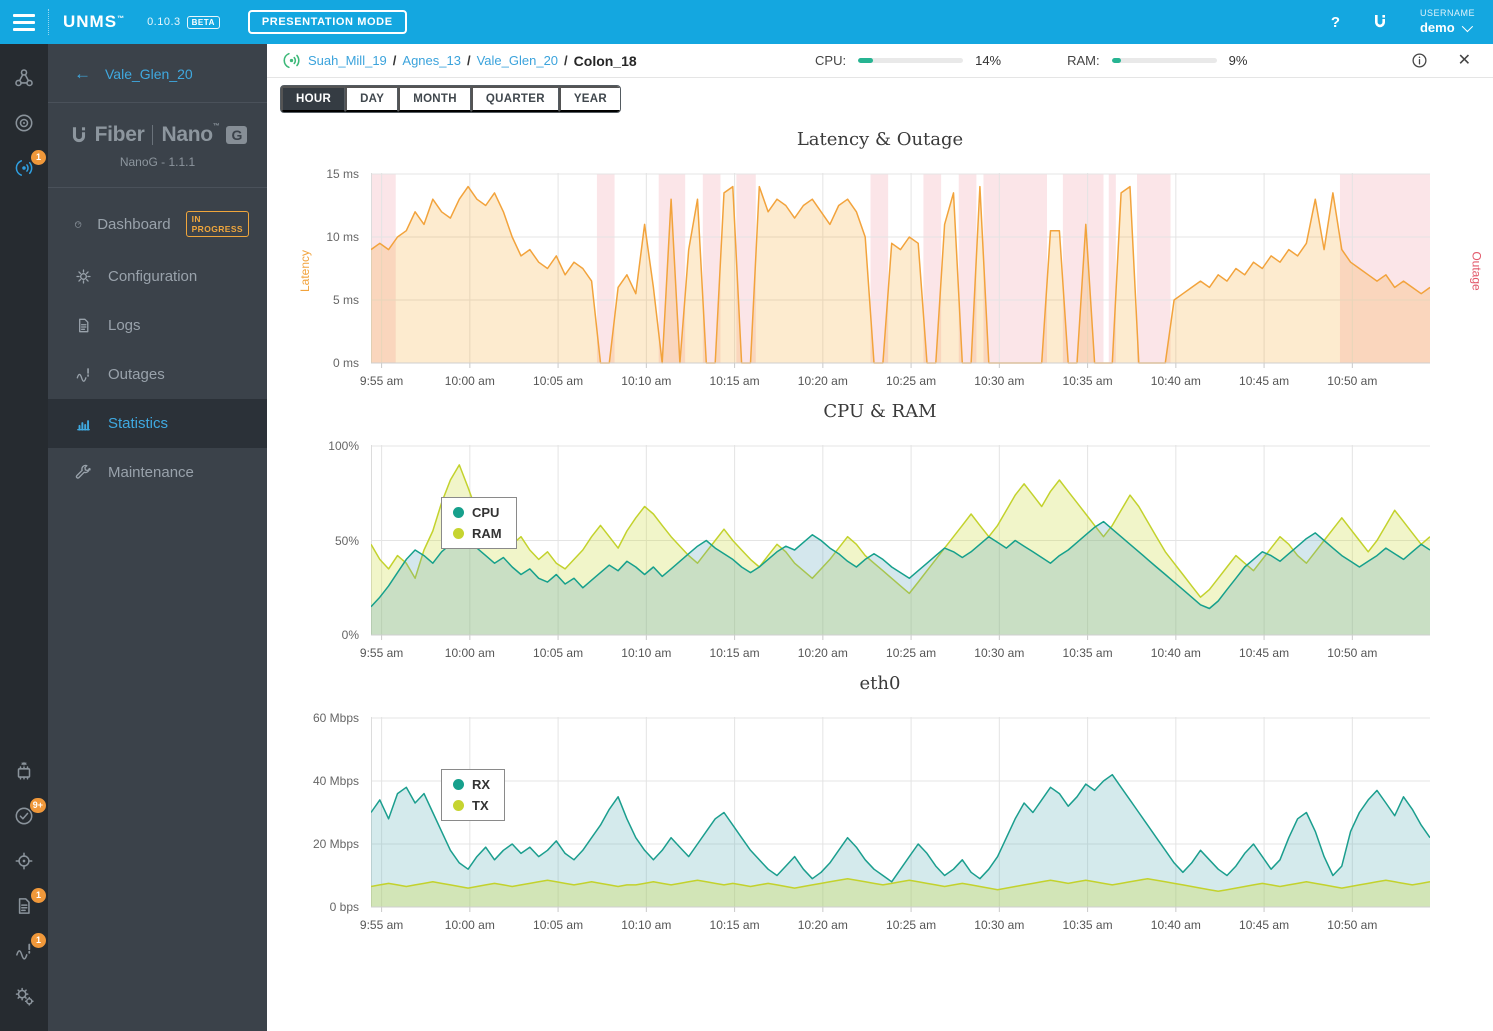 This screenshot has height=1031, width=1493. I want to click on radar-icon, so click(24, 123).